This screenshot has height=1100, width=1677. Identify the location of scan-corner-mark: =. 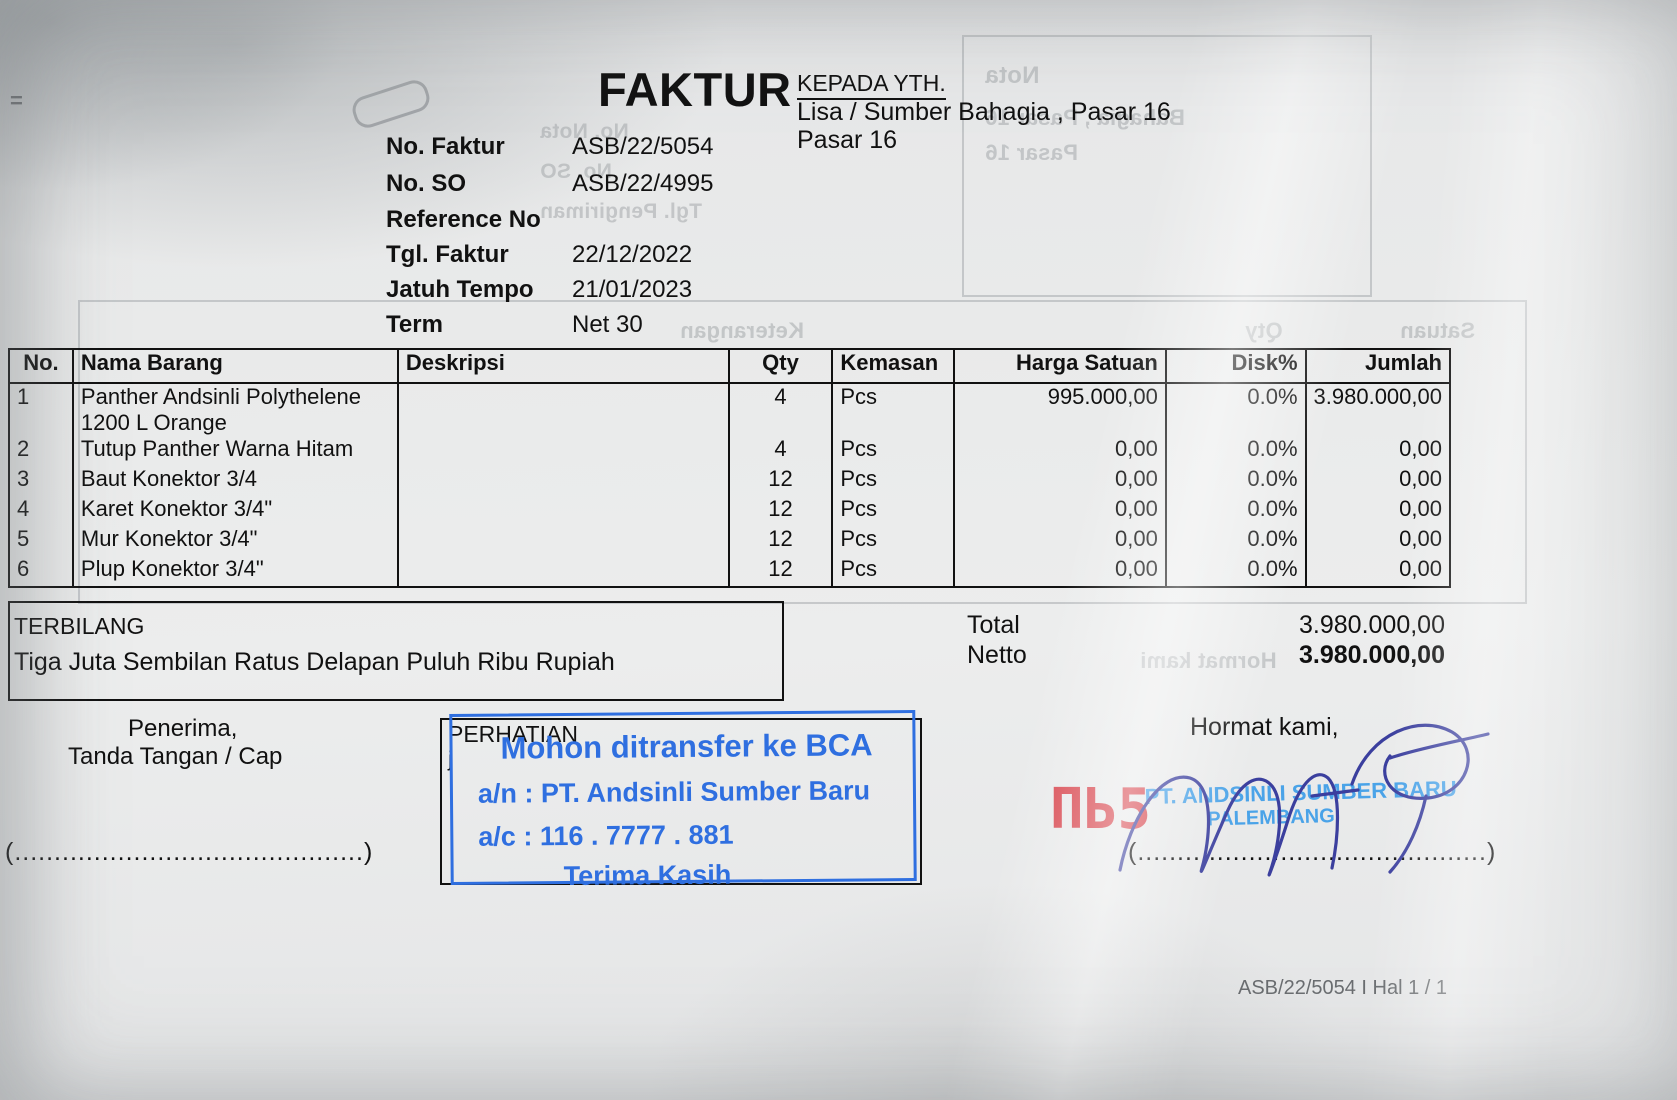
(16, 100).